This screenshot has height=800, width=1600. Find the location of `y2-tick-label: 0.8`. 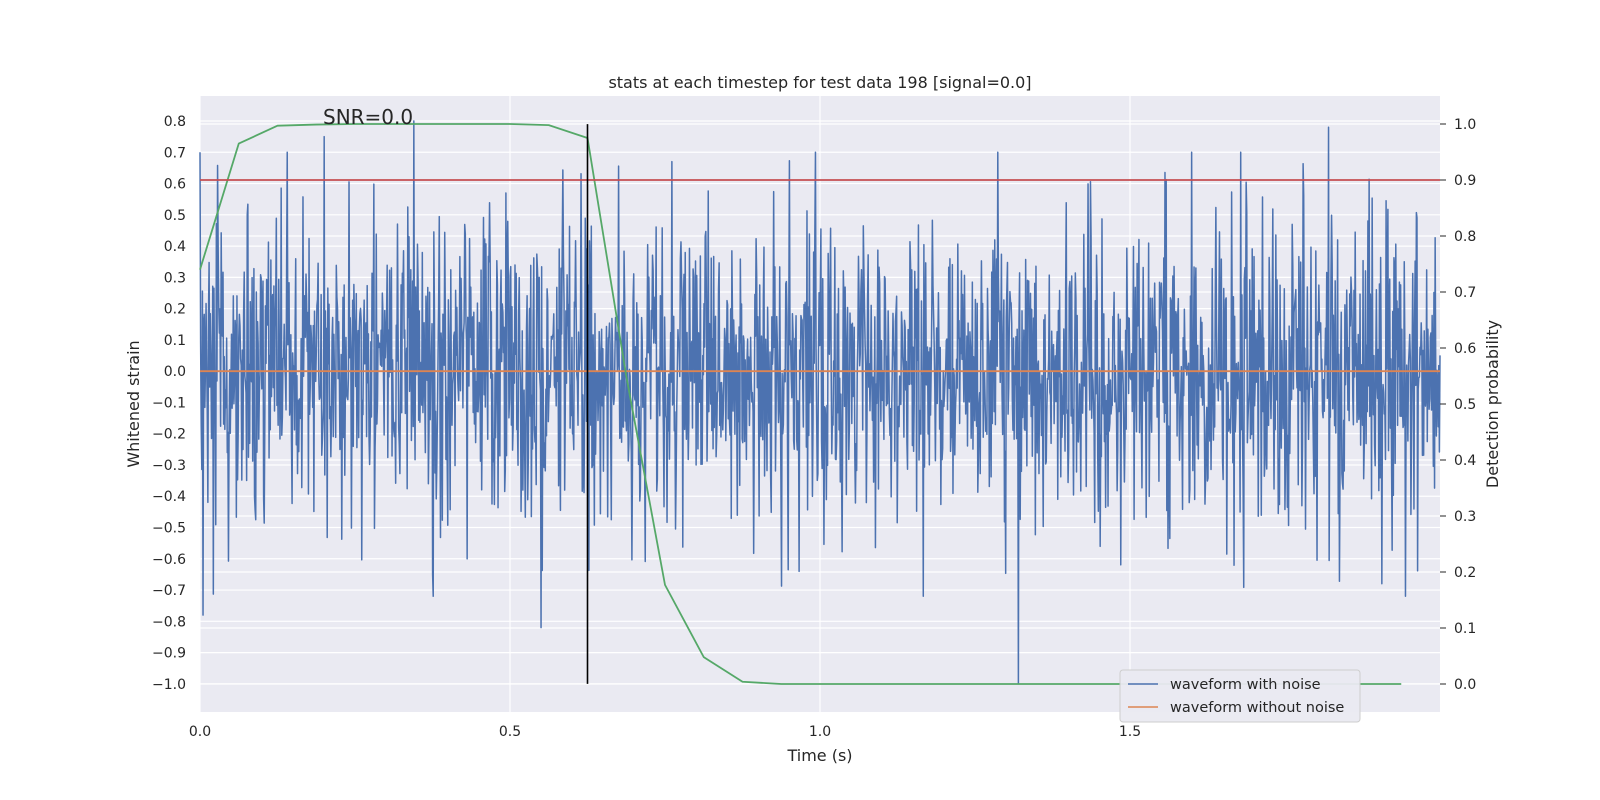

y2-tick-label: 0.8 is located at coordinates (1465, 237).